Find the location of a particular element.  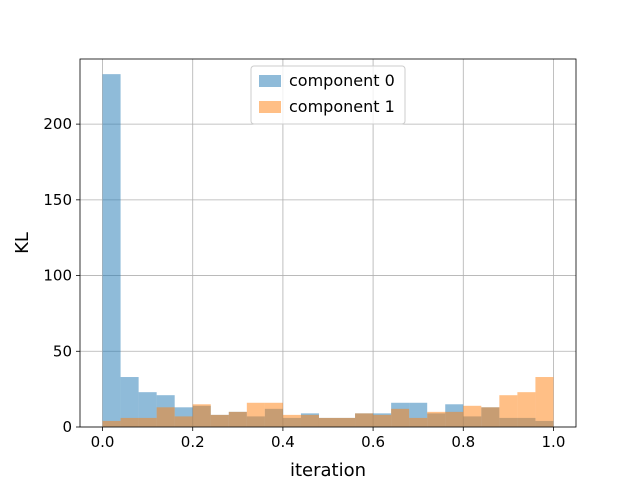

x-tick-label: 0.8 is located at coordinates (463, 442).